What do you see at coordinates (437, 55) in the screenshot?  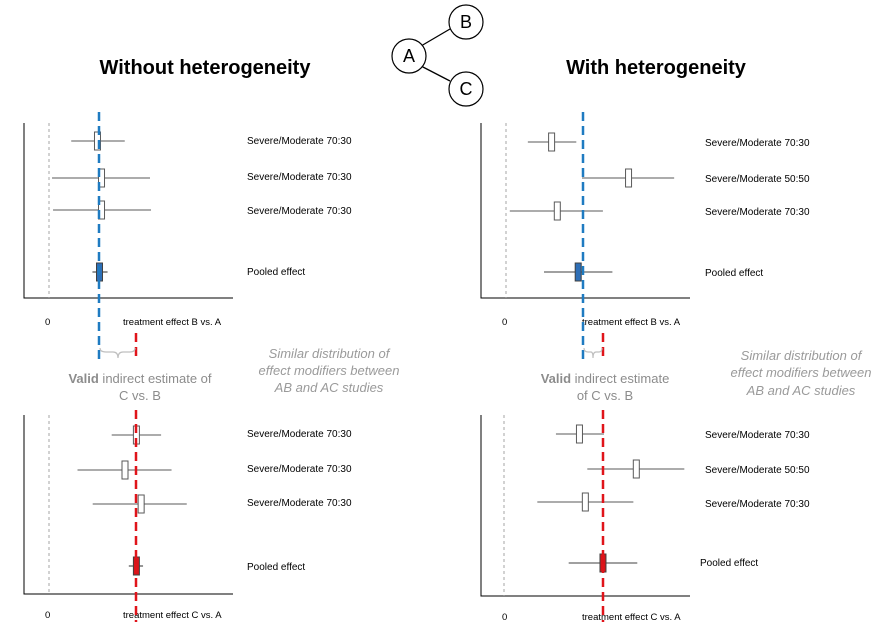 I see `network-graph: A B C` at bounding box center [437, 55].